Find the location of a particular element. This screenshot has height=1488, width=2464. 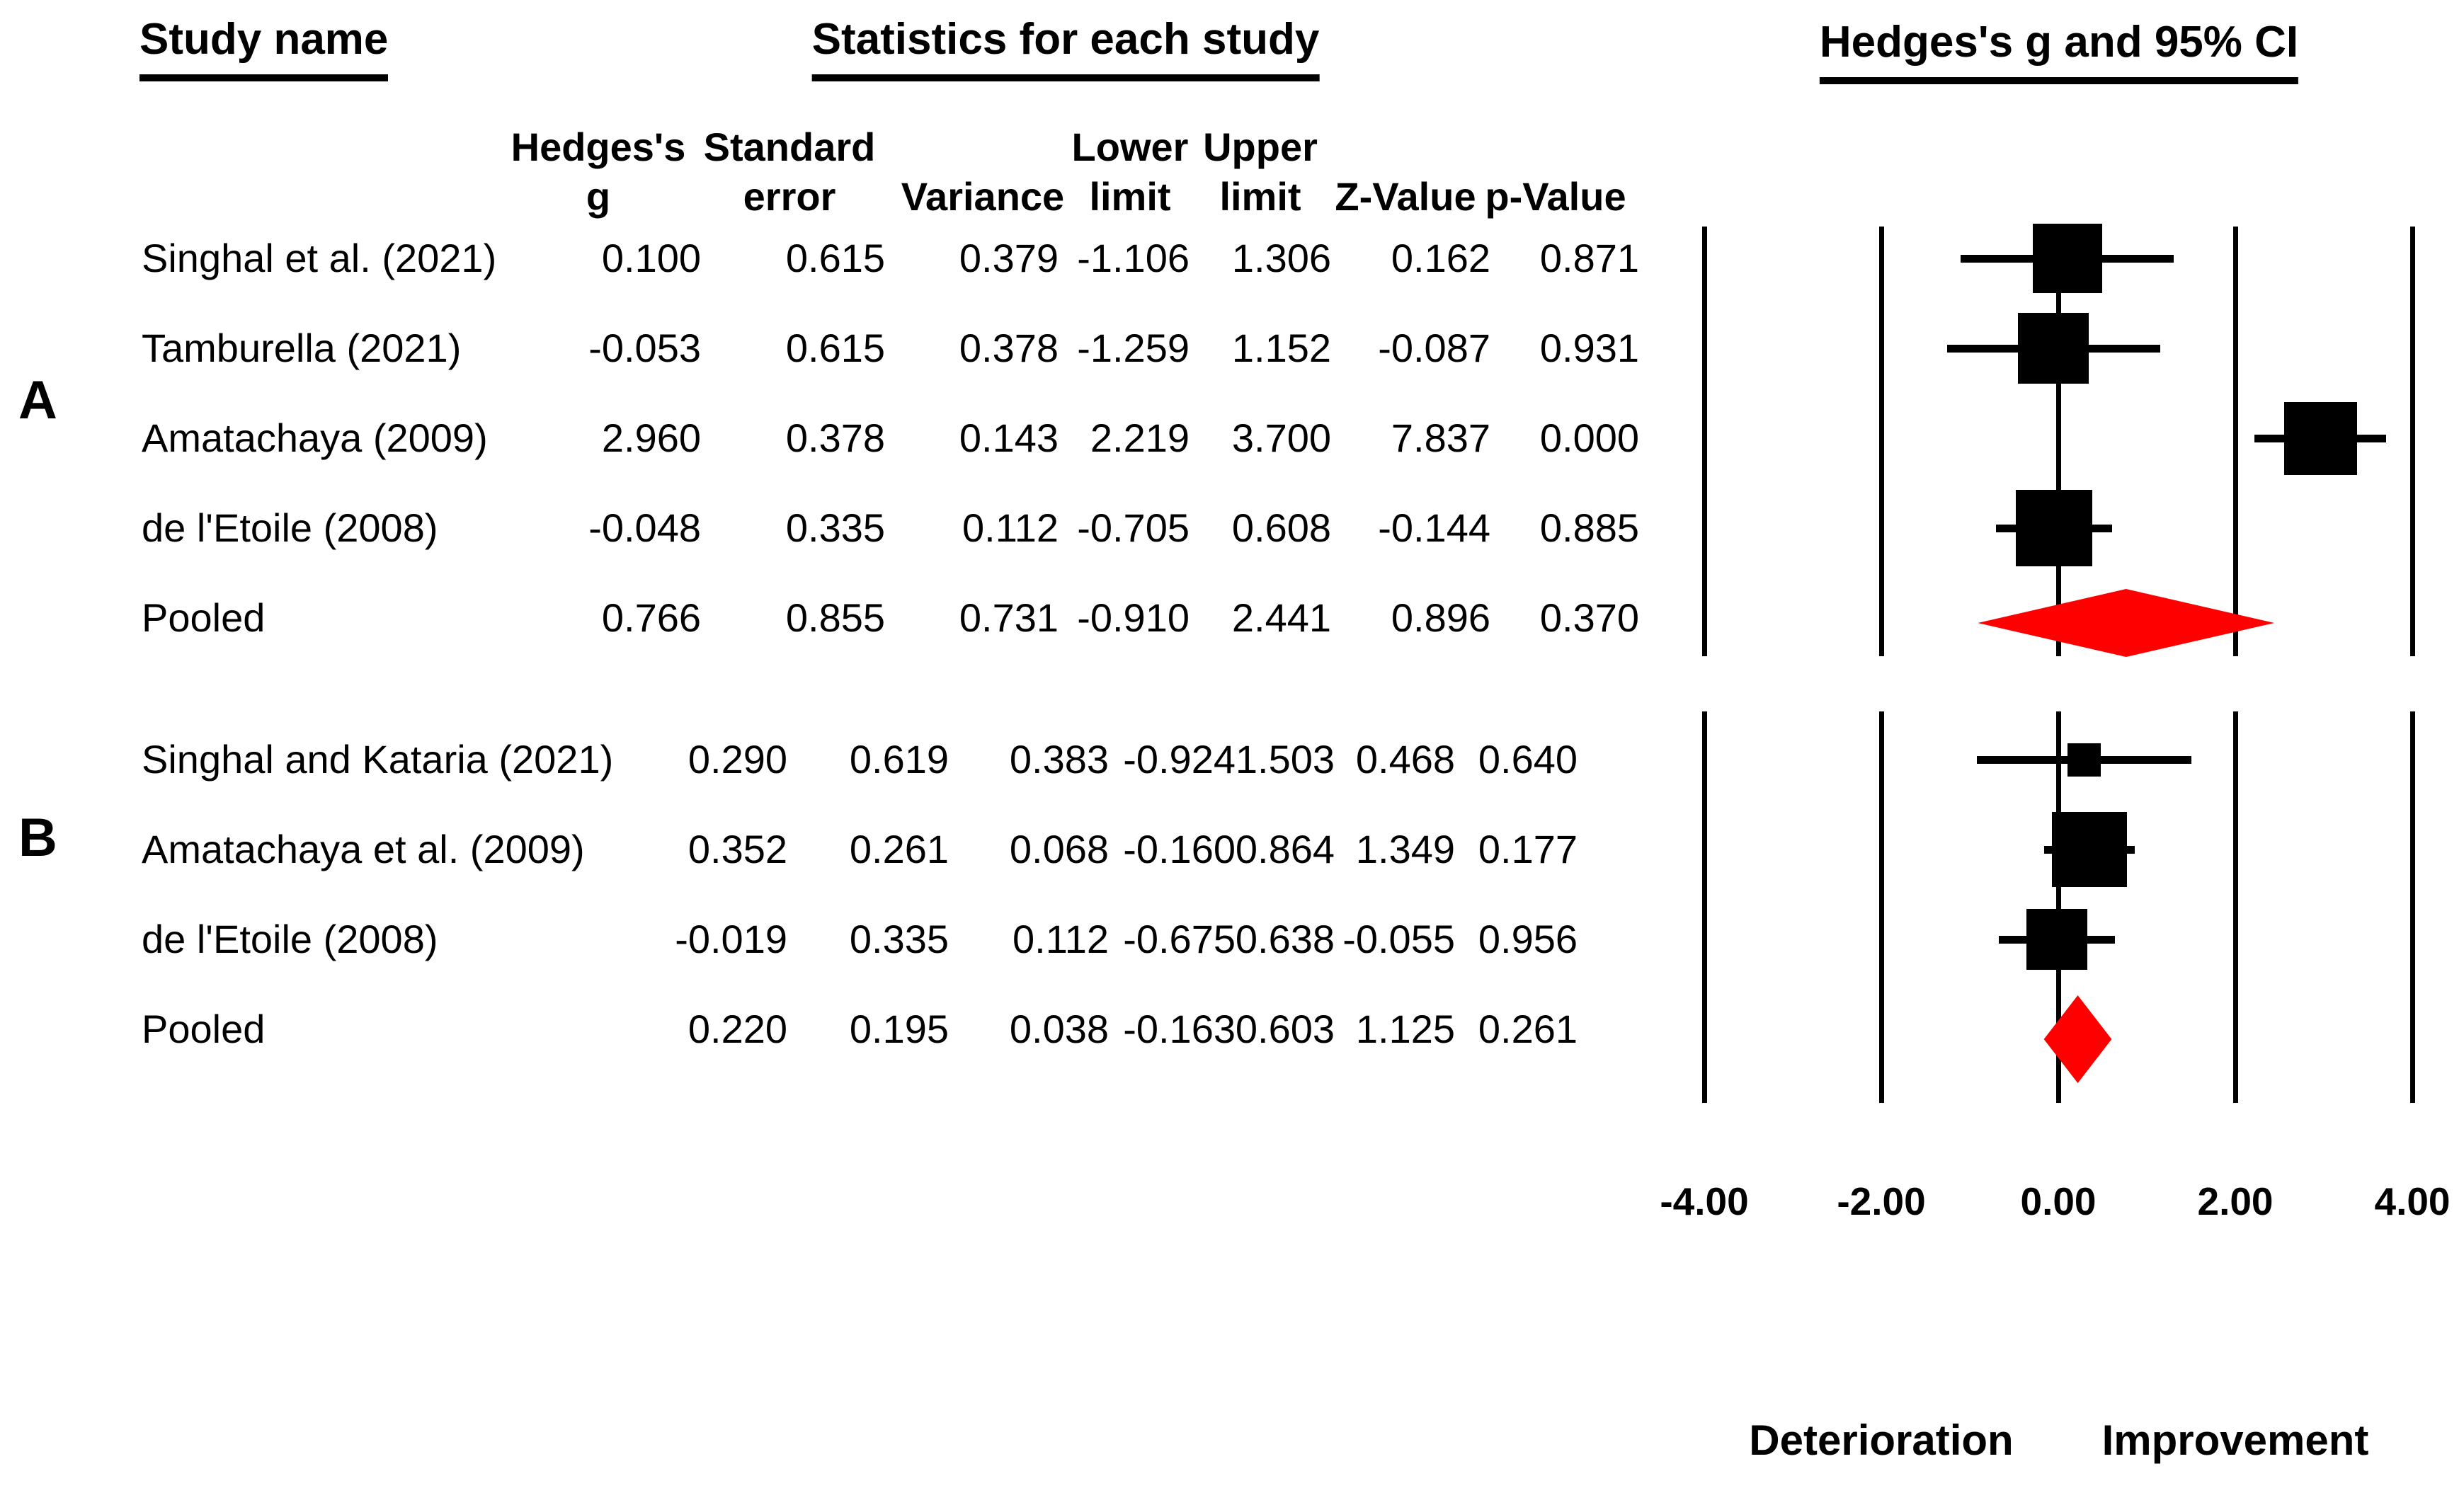

stat-cell-p: 0.000 is located at coordinates (1589, 438).